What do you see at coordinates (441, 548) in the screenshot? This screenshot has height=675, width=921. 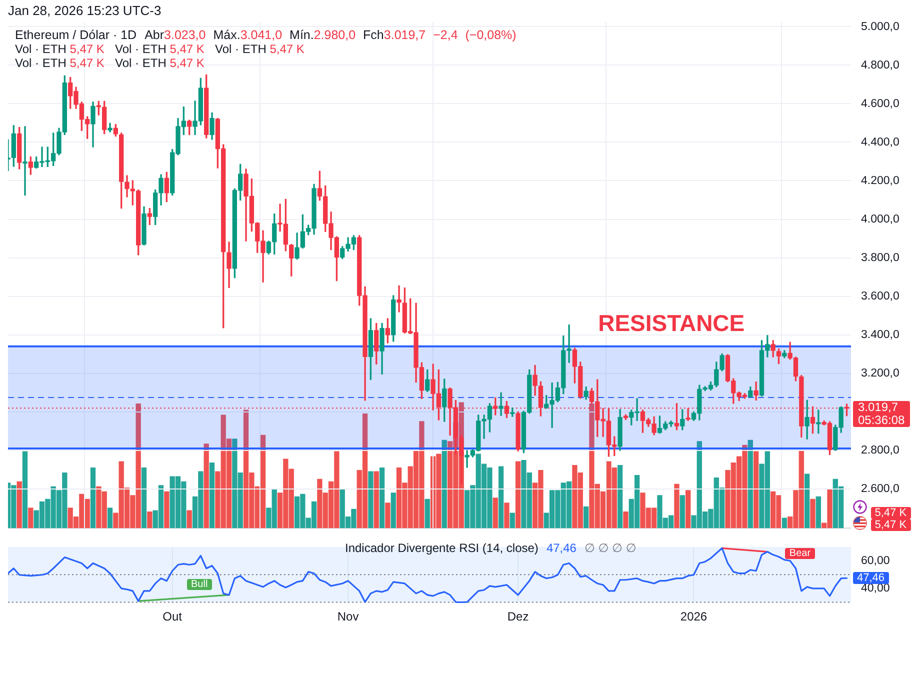 I see `chart-title: Indicador Divergente RSI (14, close)` at bounding box center [441, 548].